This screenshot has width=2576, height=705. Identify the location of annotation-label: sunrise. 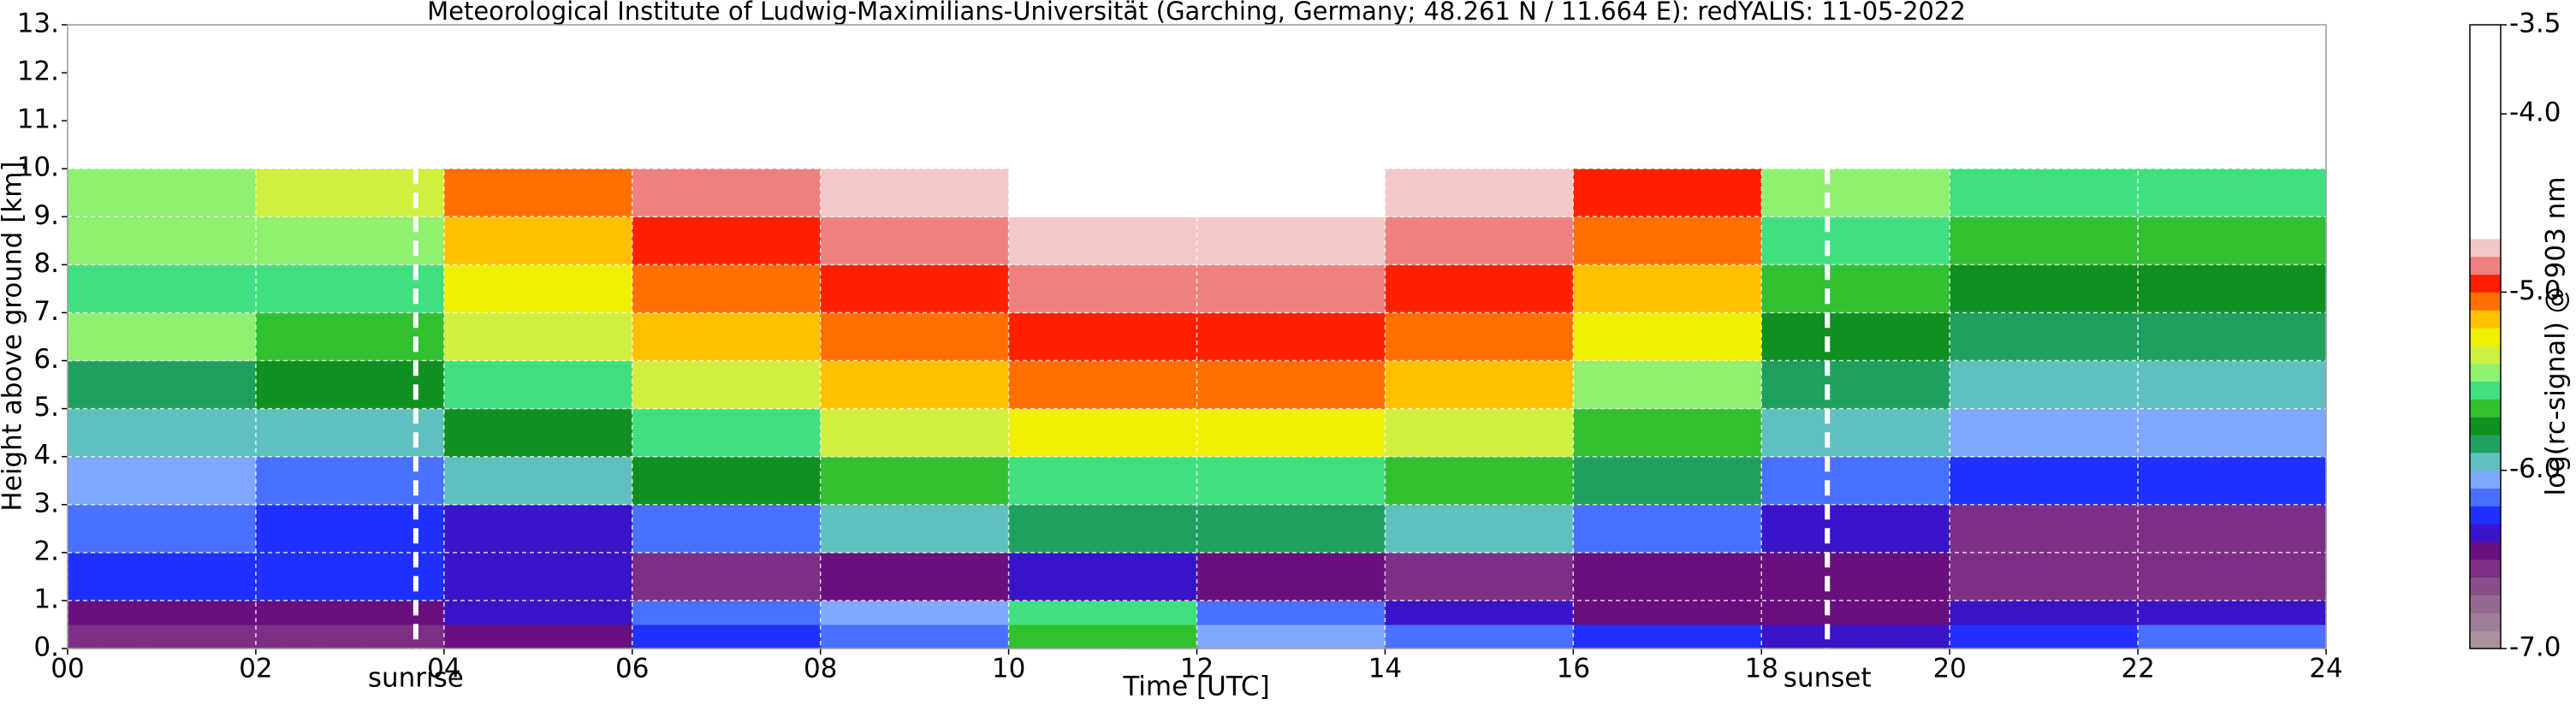
(416, 678).